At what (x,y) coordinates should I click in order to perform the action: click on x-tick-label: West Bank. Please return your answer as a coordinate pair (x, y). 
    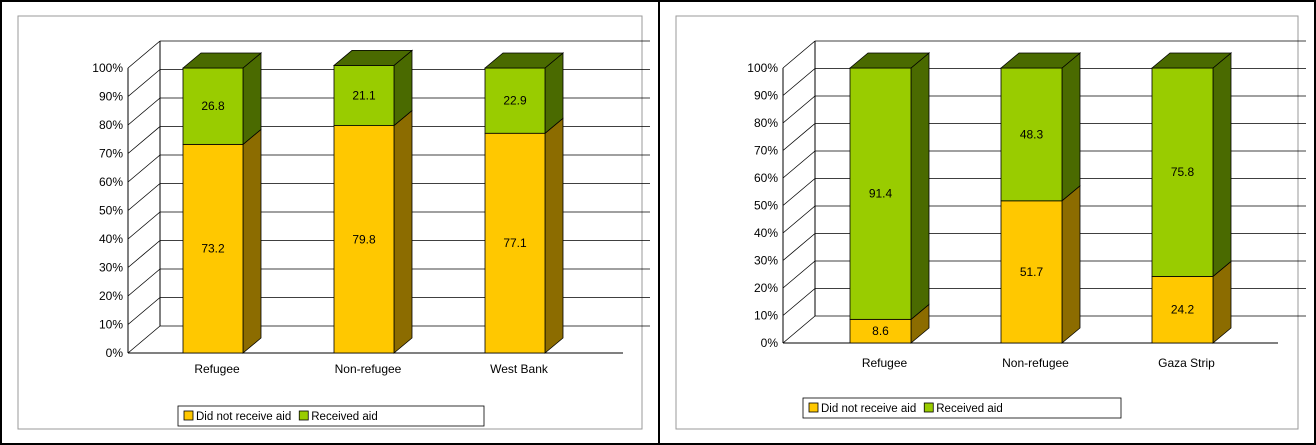
    Looking at the image, I should click on (519, 369).